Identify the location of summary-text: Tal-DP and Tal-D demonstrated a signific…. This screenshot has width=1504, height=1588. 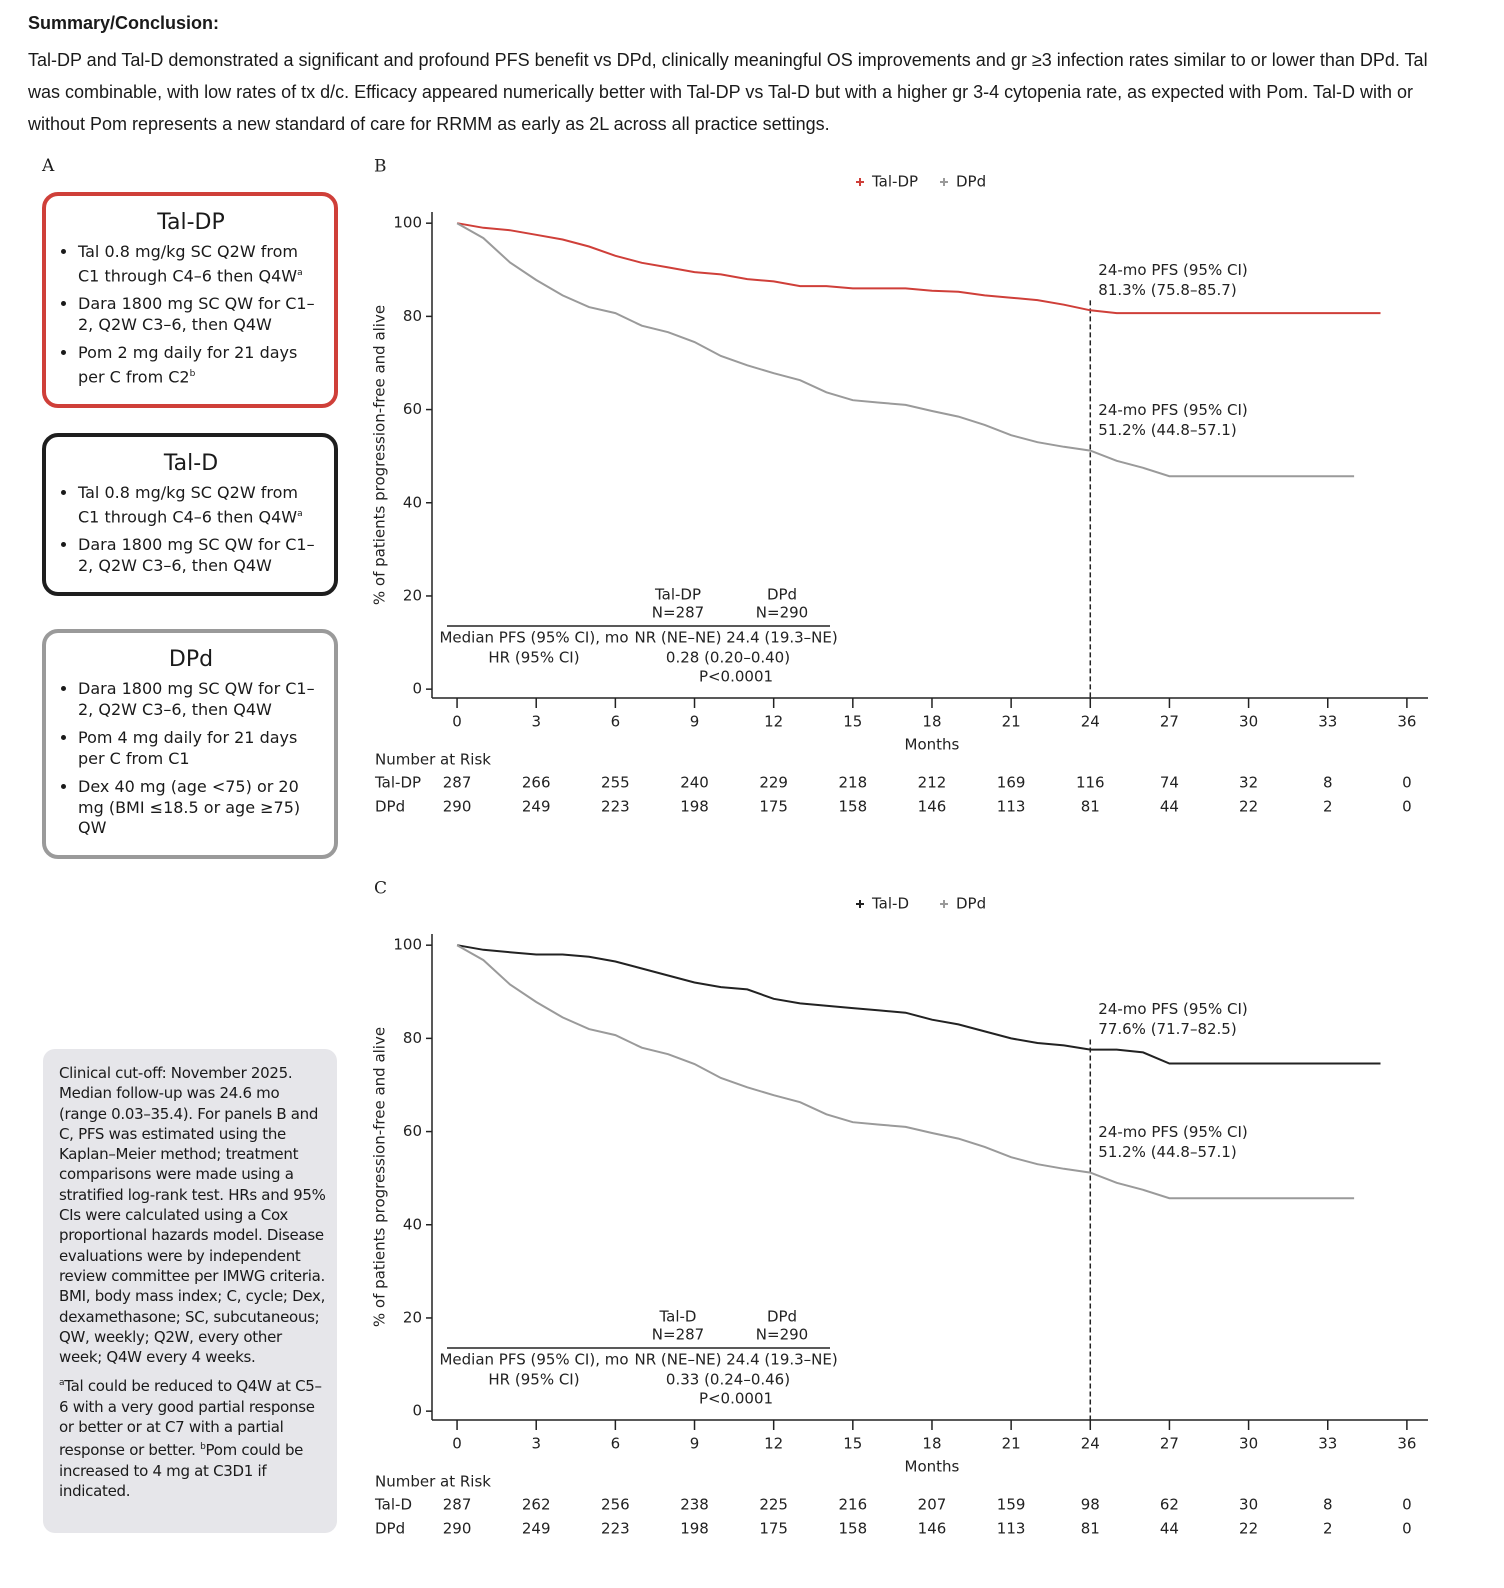
(728, 92).